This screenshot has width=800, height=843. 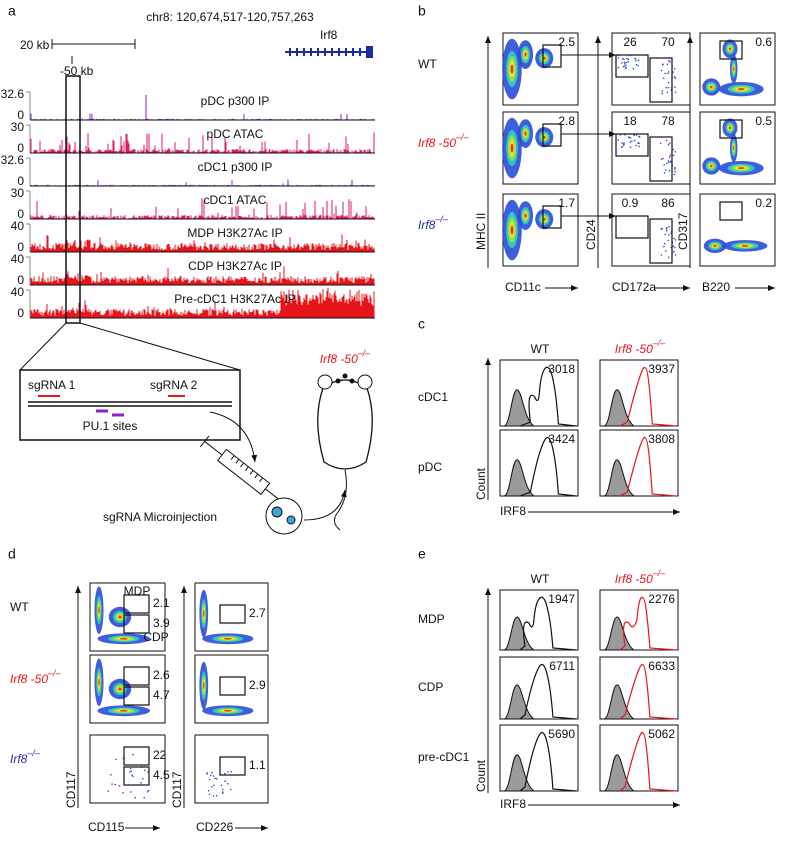 What do you see at coordinates (77, 71) in the screenshot?
I see `enhancer-label: -50 kb` at bounding box center [77, 71].